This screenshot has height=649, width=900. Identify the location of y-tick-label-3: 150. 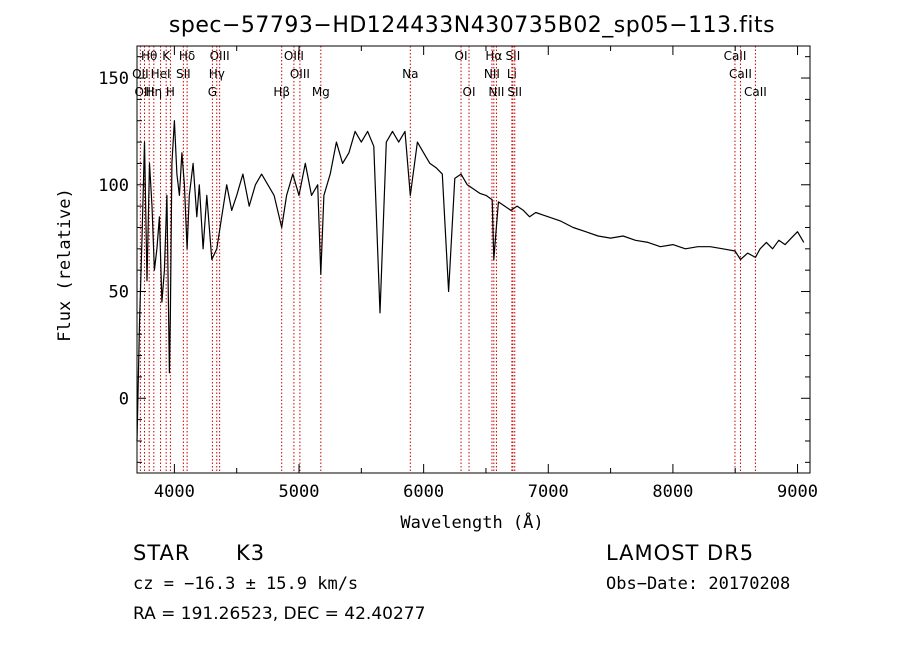
(113, 79).